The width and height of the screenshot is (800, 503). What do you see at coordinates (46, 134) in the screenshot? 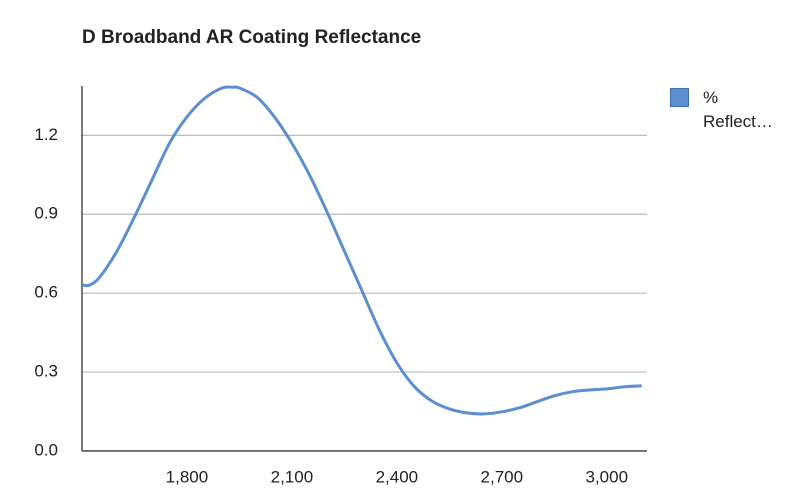
I see `y-tick-label: 1.2` at bounding box center [46, 134].